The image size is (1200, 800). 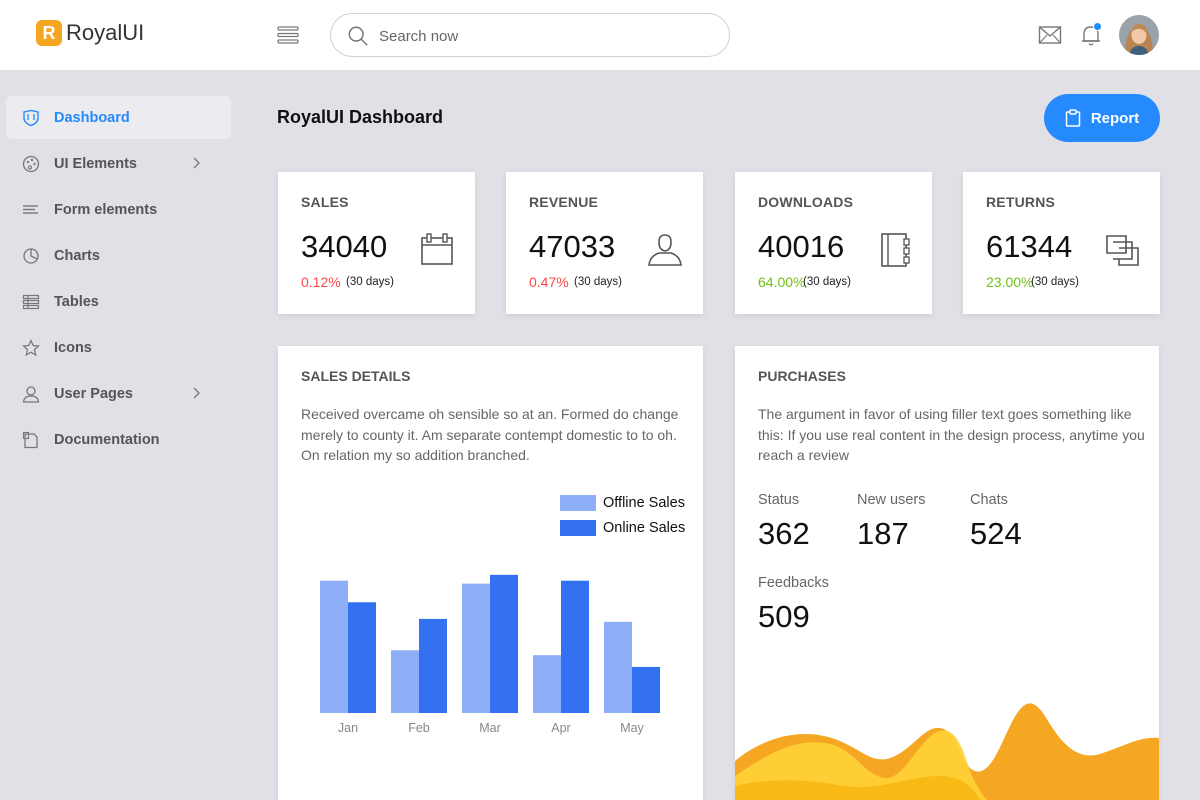 What do you see at coordinates (1122, 250) in the screenshot?
I see `copy-icon` at bounding box center [1122, 250].